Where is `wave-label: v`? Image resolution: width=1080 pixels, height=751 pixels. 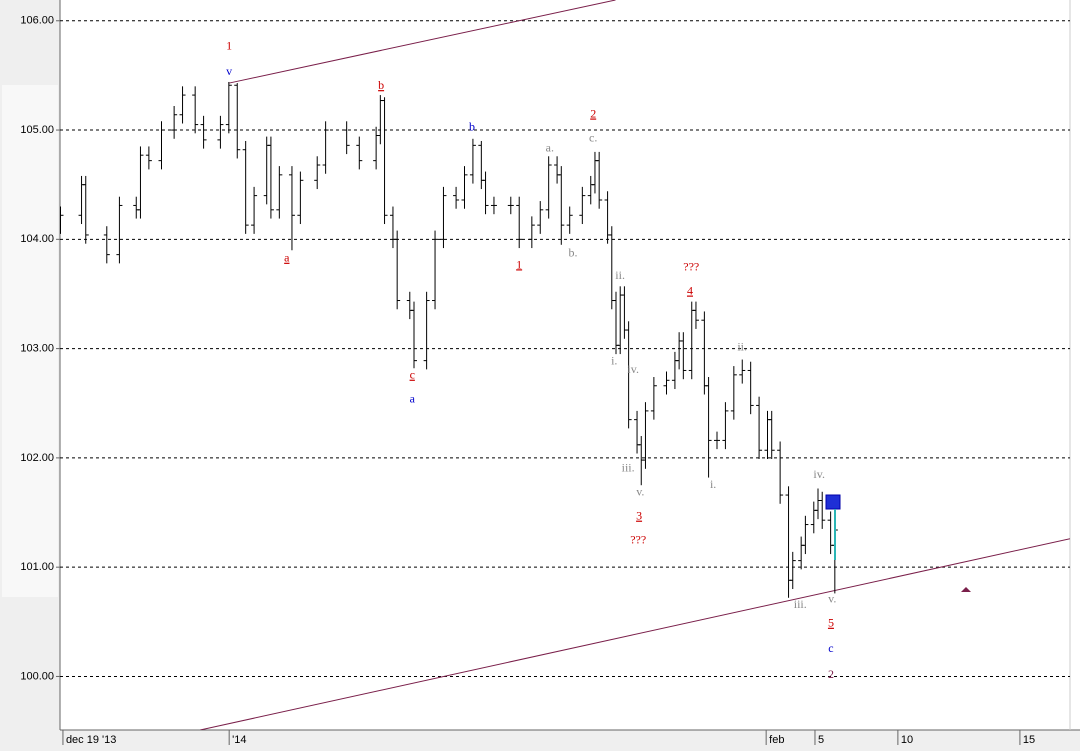 wave-label: v is located at coordinates (229, 71).